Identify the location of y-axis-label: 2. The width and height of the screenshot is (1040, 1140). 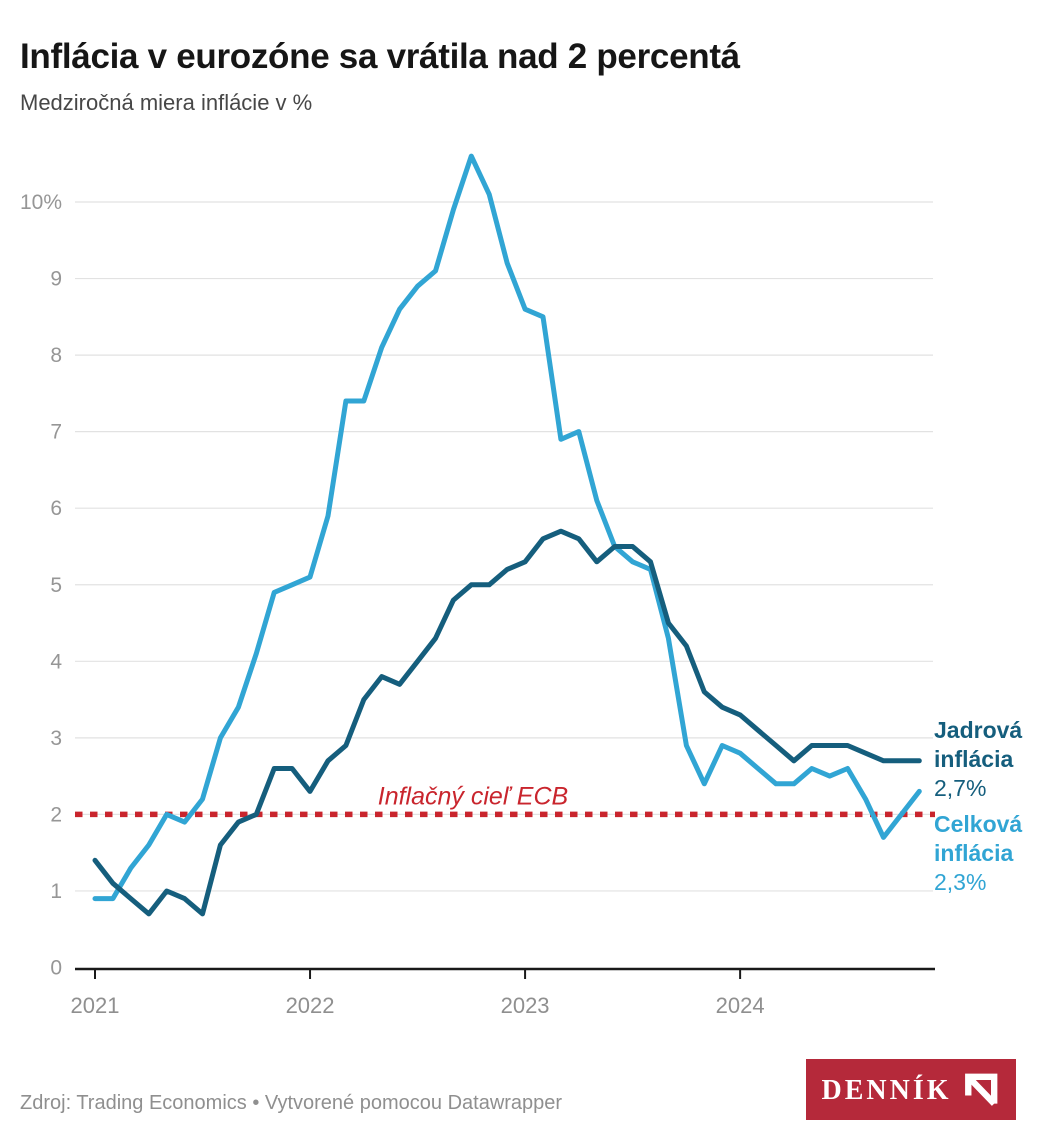
(56, 814).